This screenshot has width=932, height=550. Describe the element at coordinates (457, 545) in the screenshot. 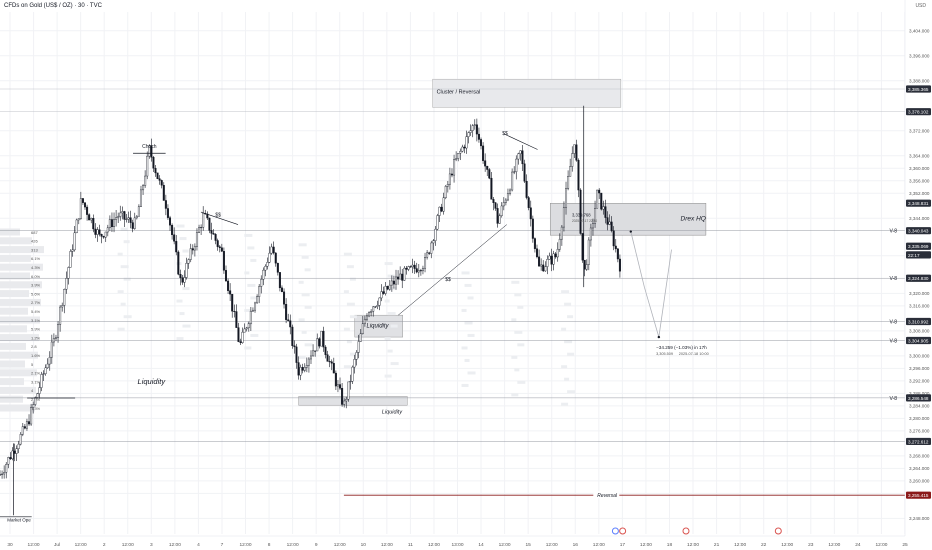

I see `time-tick-label: 13:00` at that location.